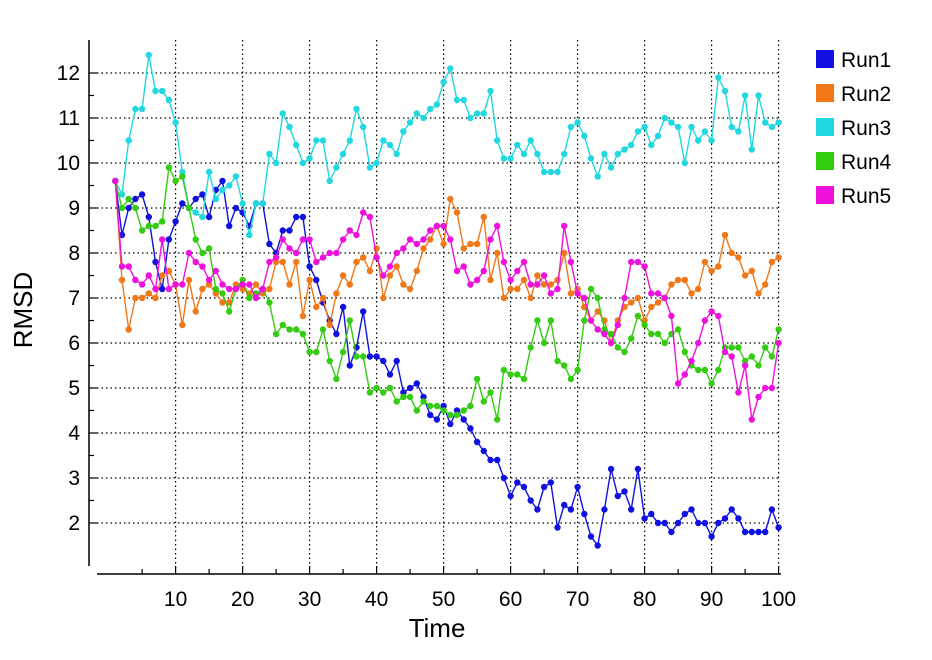 The width and height of the screenshot is (932, 660). Describe the element at coordinates (74, 388) in the screenshot. I see `y-tick-label: 5` at that location.